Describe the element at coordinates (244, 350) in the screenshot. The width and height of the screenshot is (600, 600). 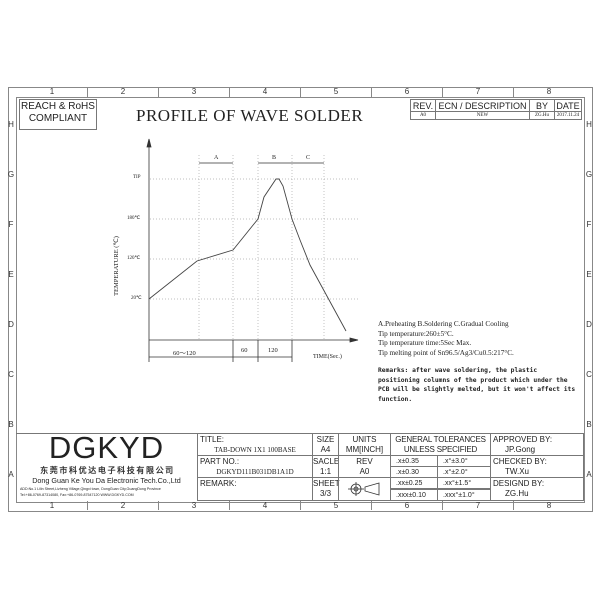
I see `time-segment-2: 60` at that location.